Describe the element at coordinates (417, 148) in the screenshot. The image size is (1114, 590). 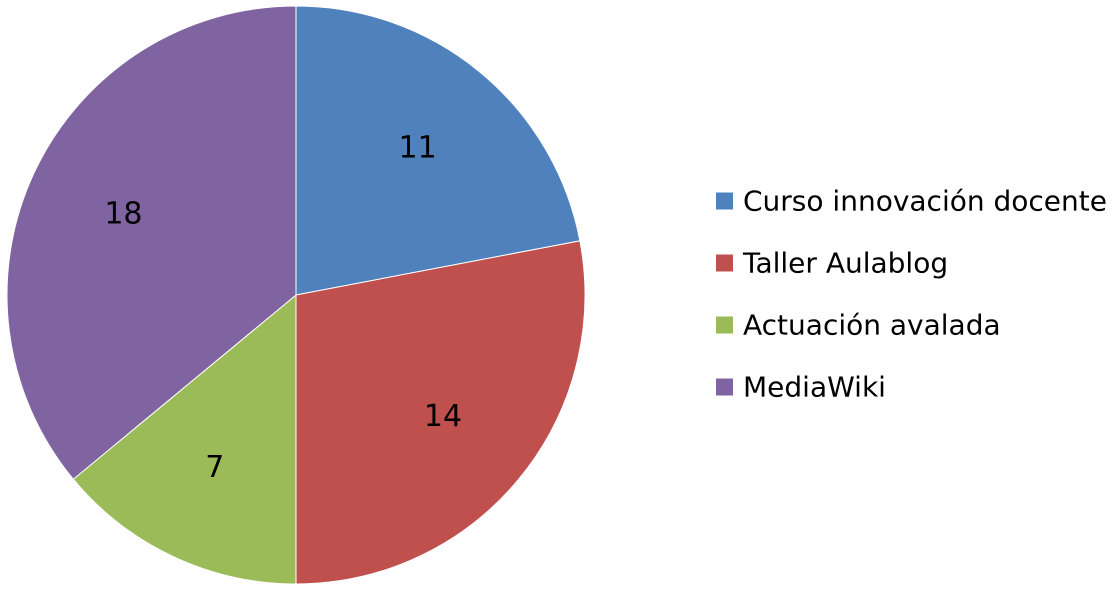
I see `data-label-curso-innovacion-docente: 11` at that location.